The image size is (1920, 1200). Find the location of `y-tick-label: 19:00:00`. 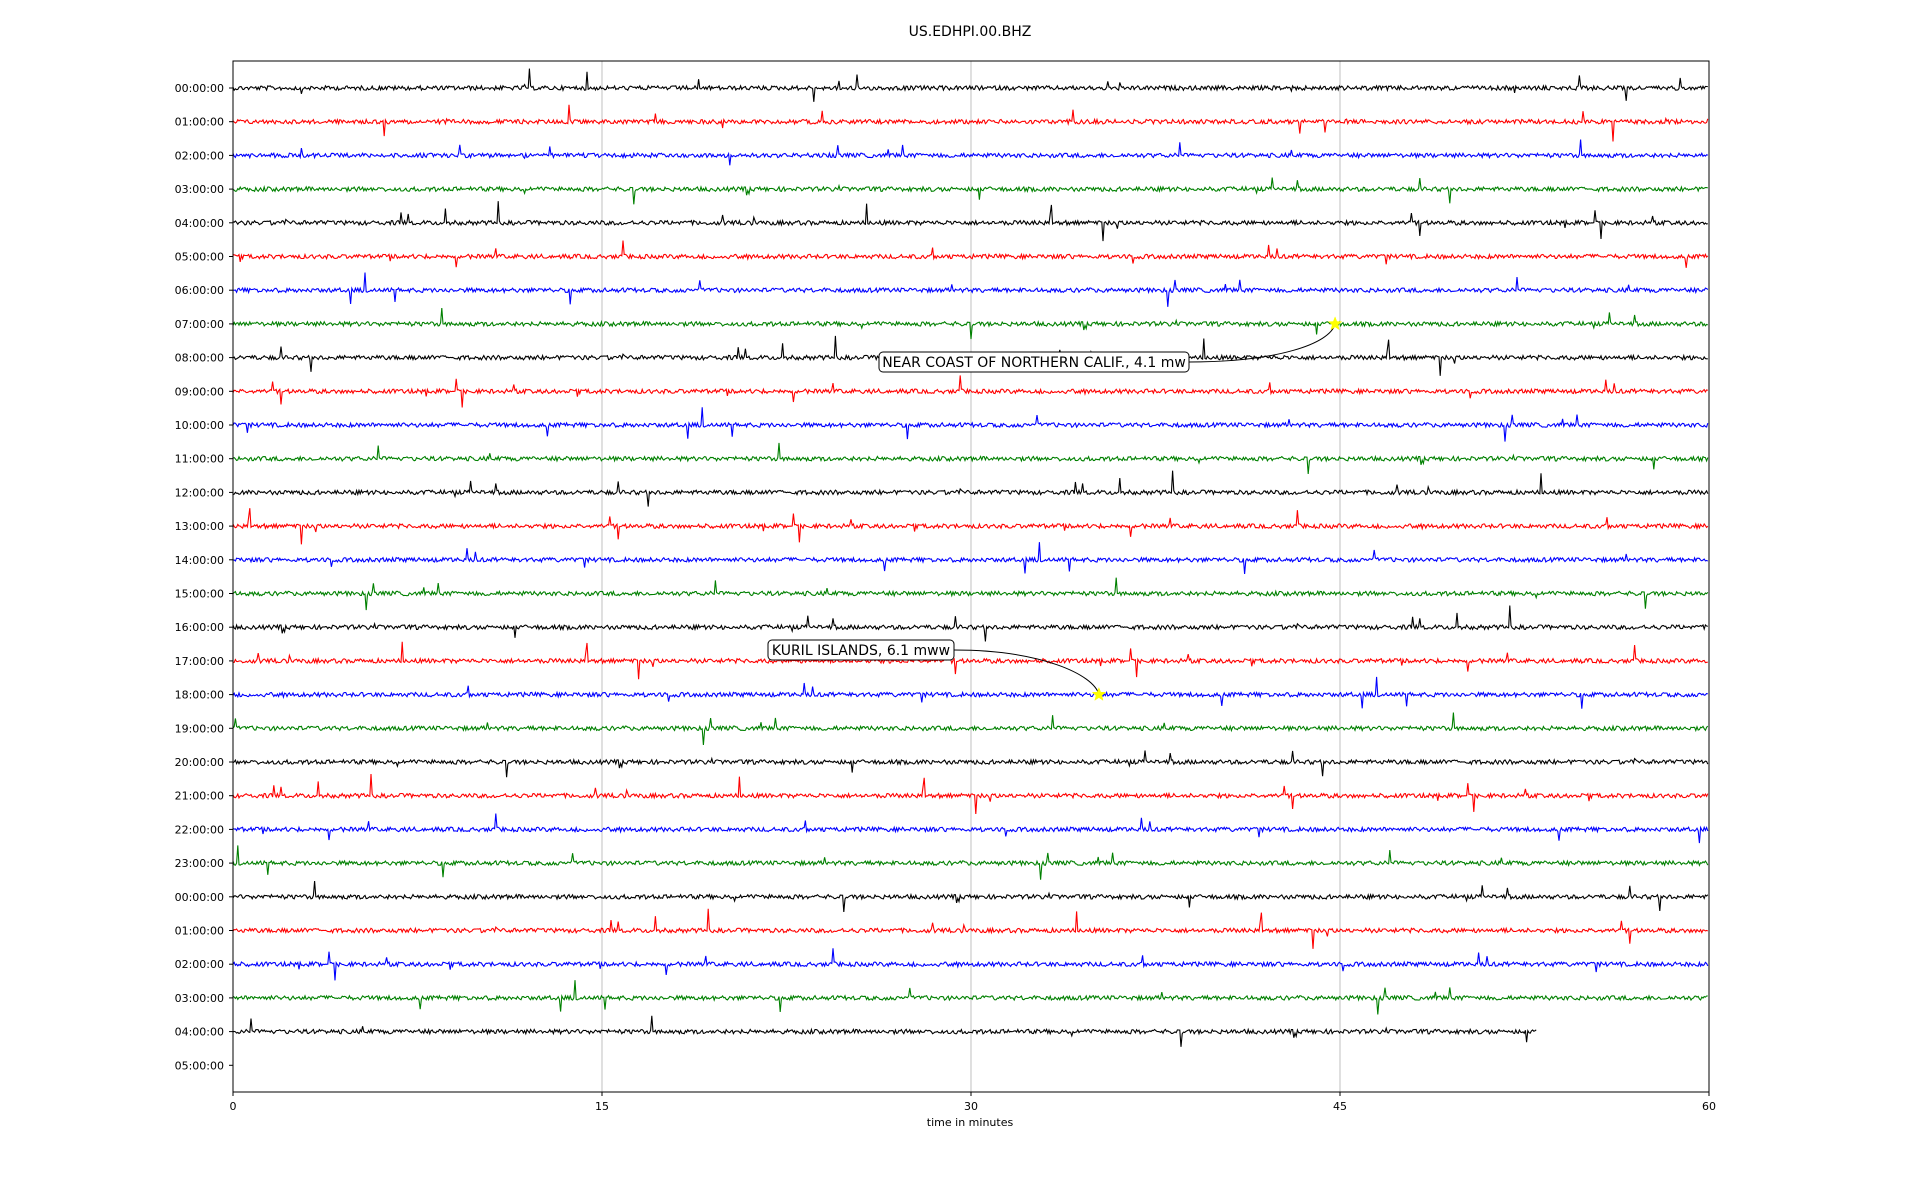

y-tick-label: 19:00:00 is located at coordinates (199, 728).